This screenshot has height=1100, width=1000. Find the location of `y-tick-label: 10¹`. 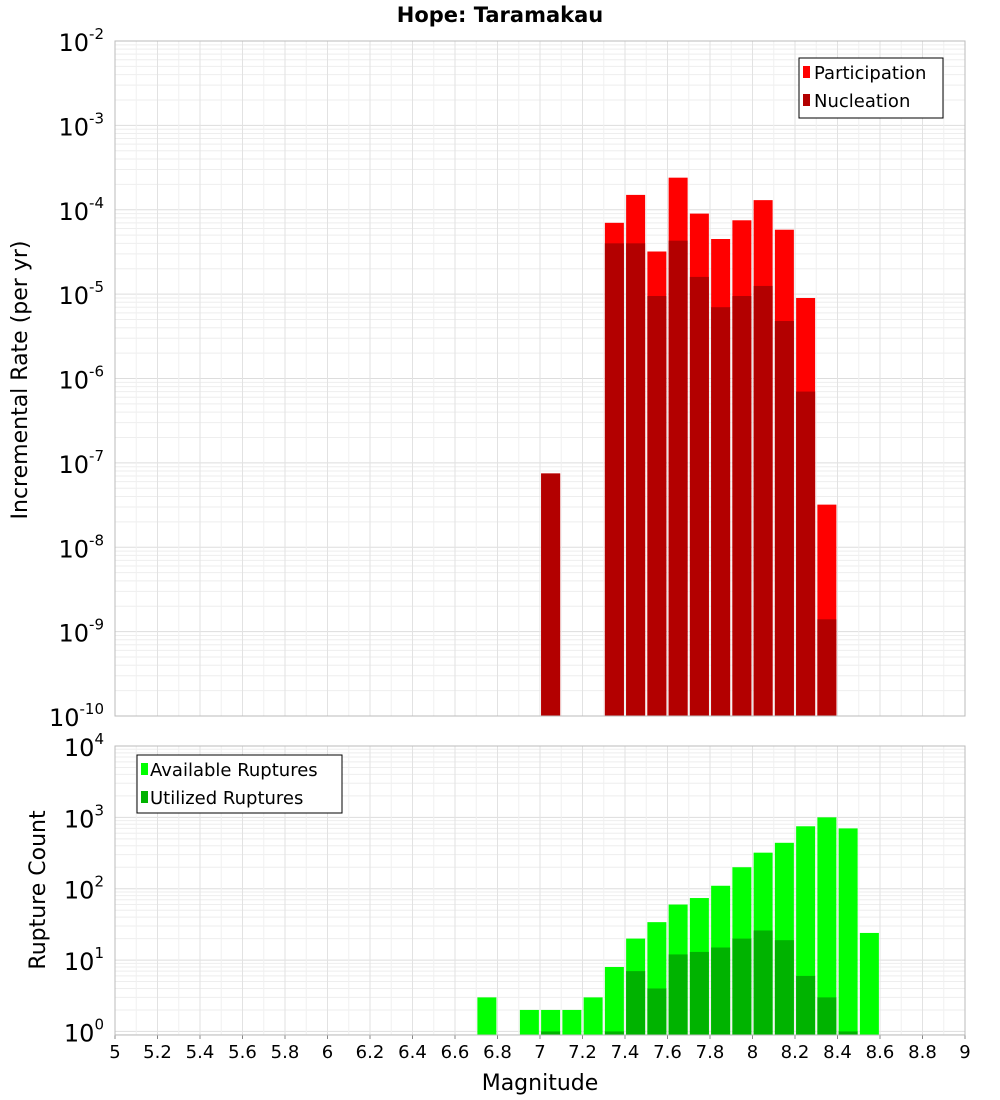

y-tick-label: 10¹ is located at coordinates (84, 960).